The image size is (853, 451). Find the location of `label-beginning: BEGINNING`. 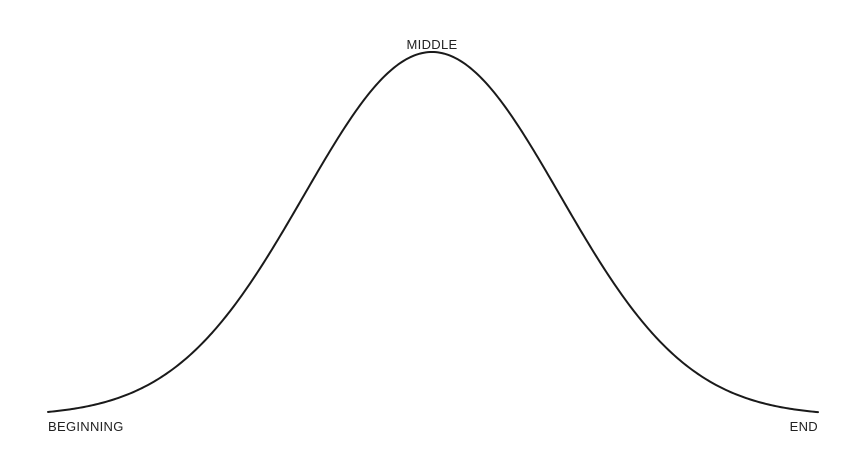

label-beginning: BEGINNING is located at coordinates (86, 426).